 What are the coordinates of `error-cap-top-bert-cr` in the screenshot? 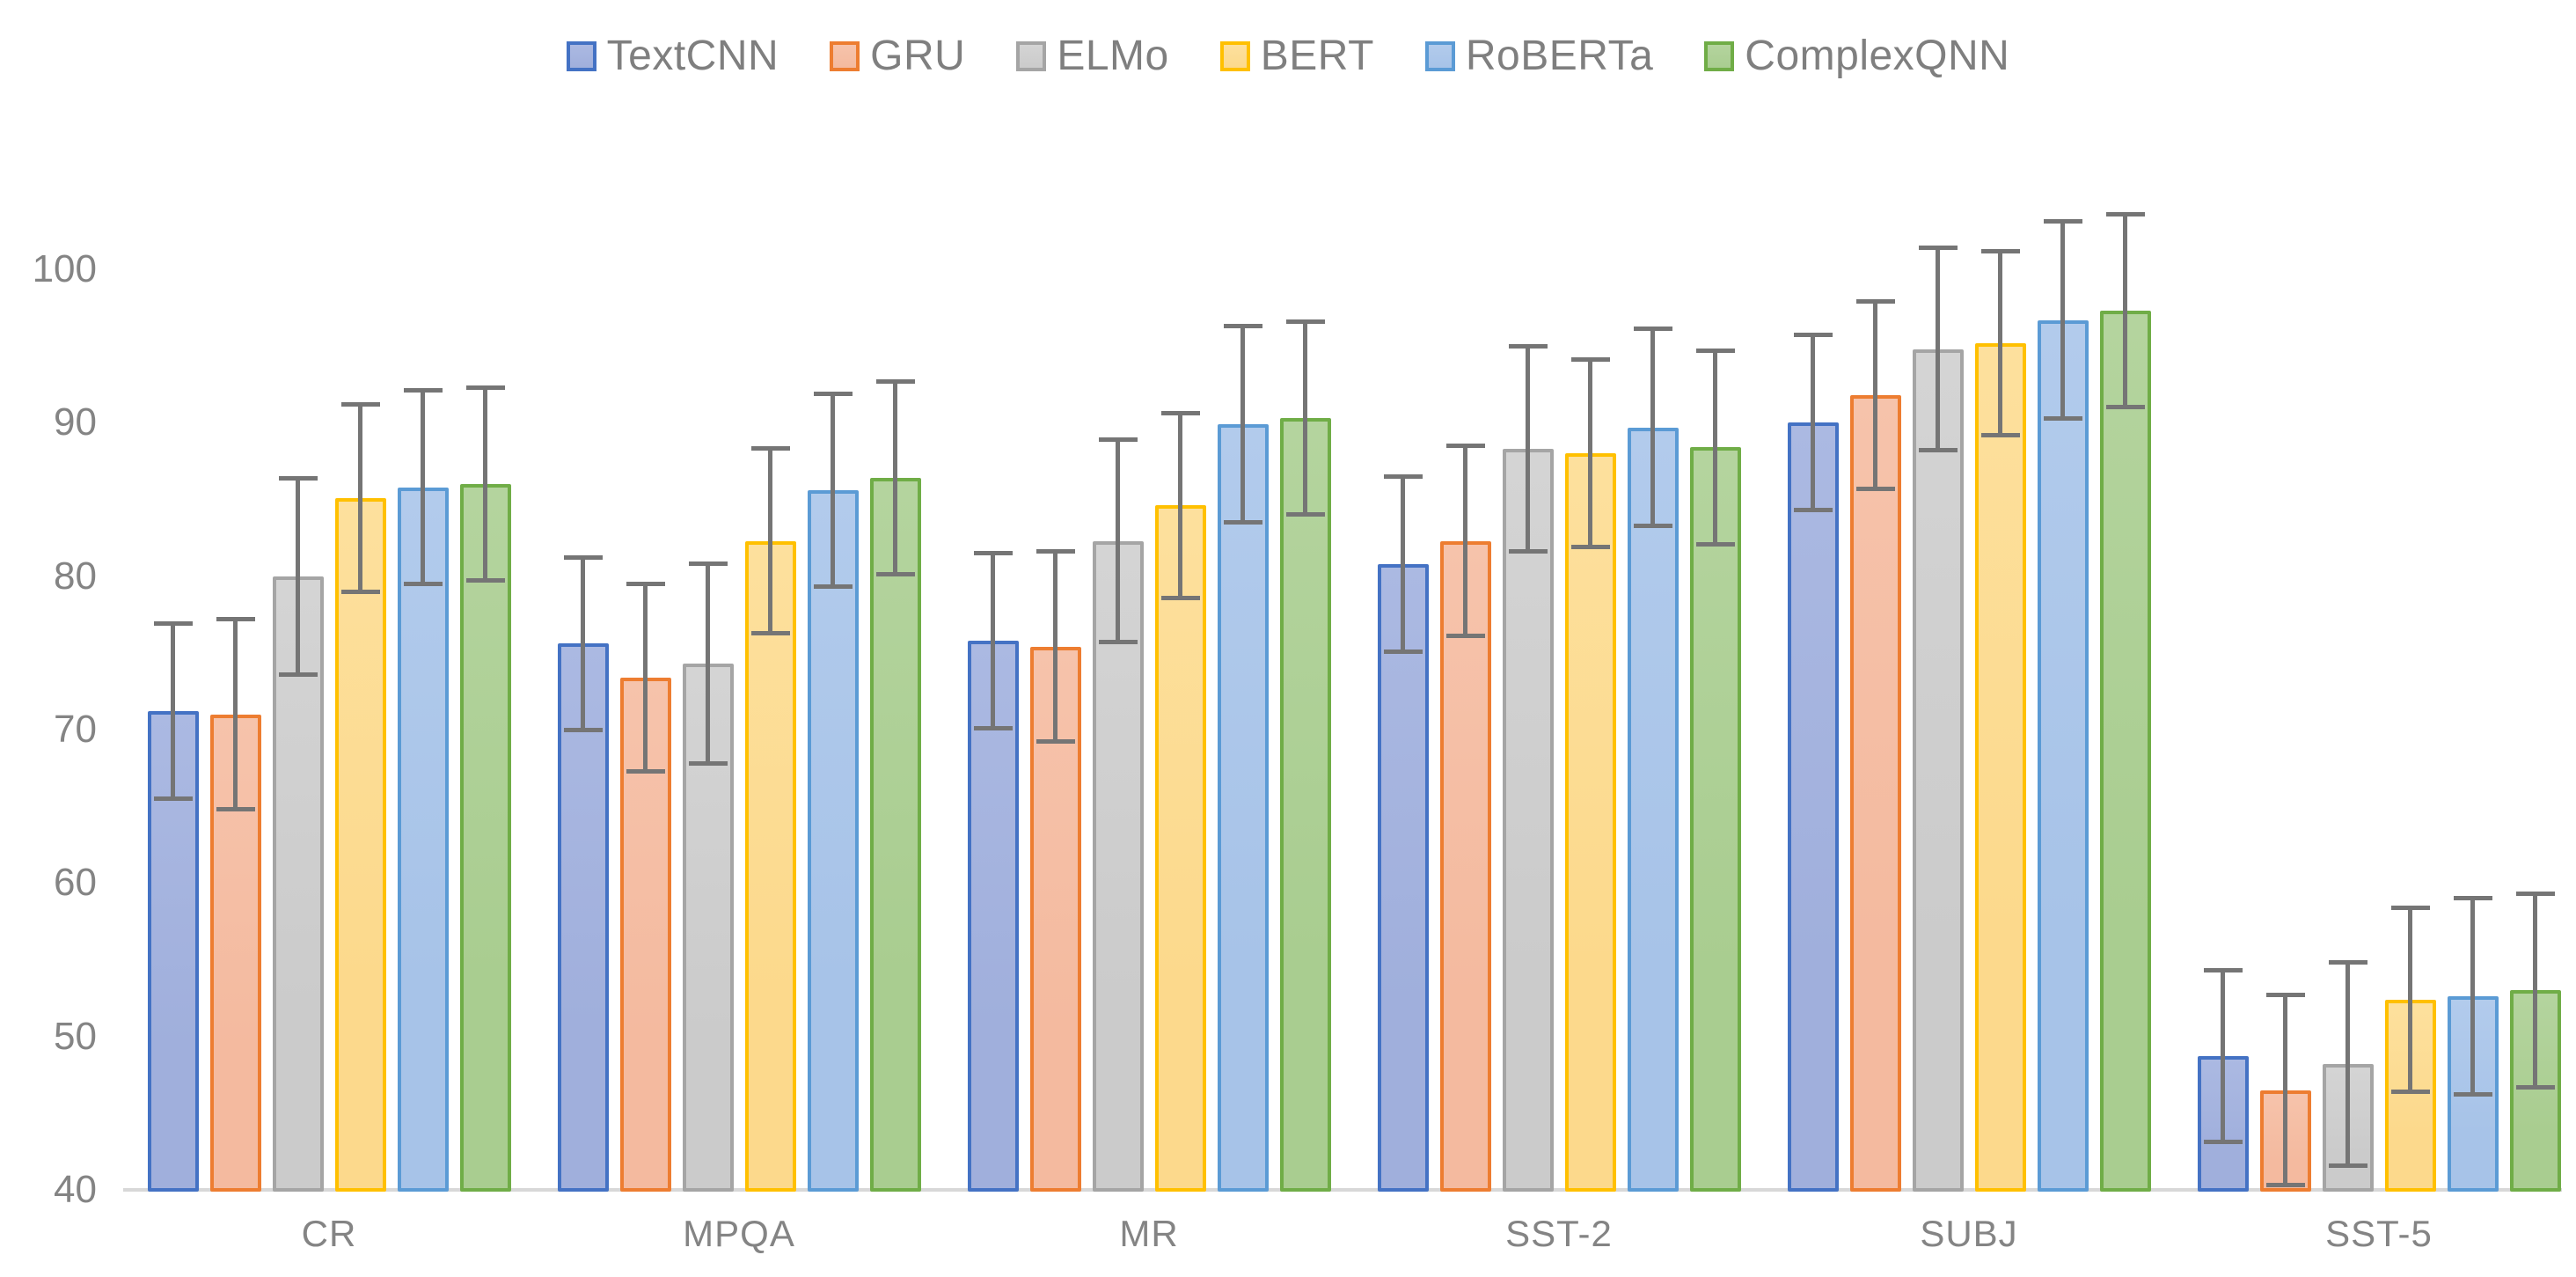 It's located at (360, 404).